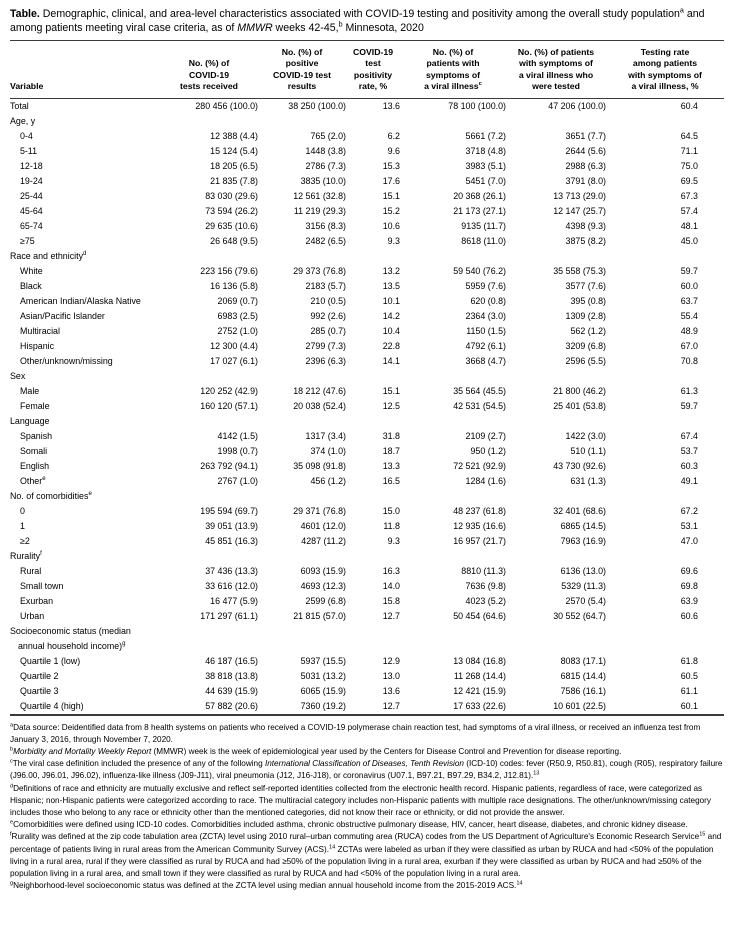  Describe the element at coordinates (689, 510) in the screenshot. I see `cell-testing-rate: 67.2` at that location.